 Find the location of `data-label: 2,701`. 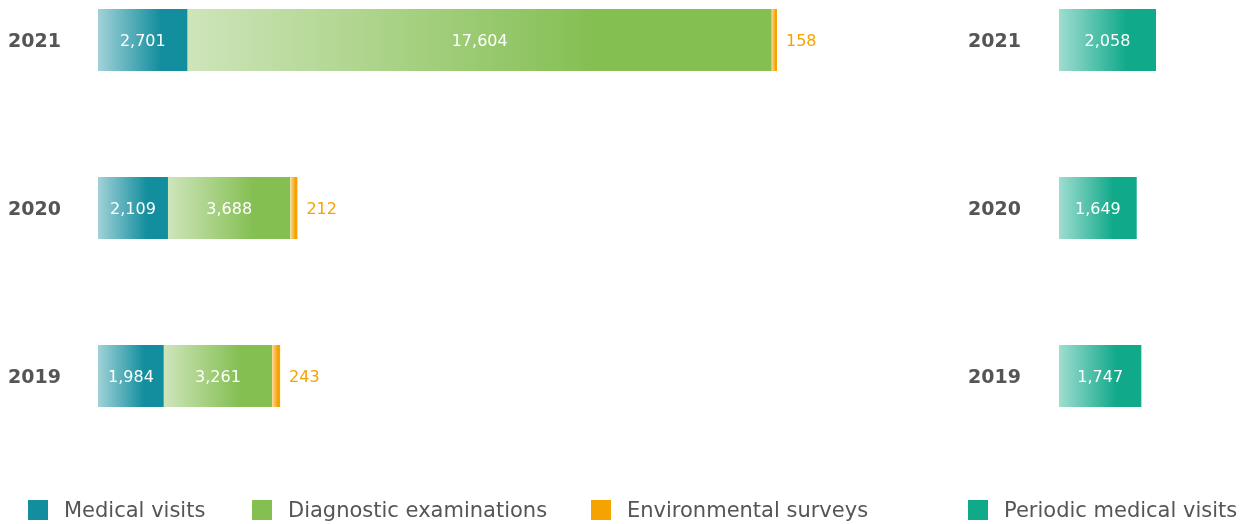

data-label: 2,701 is located at coordinates (142, 40).